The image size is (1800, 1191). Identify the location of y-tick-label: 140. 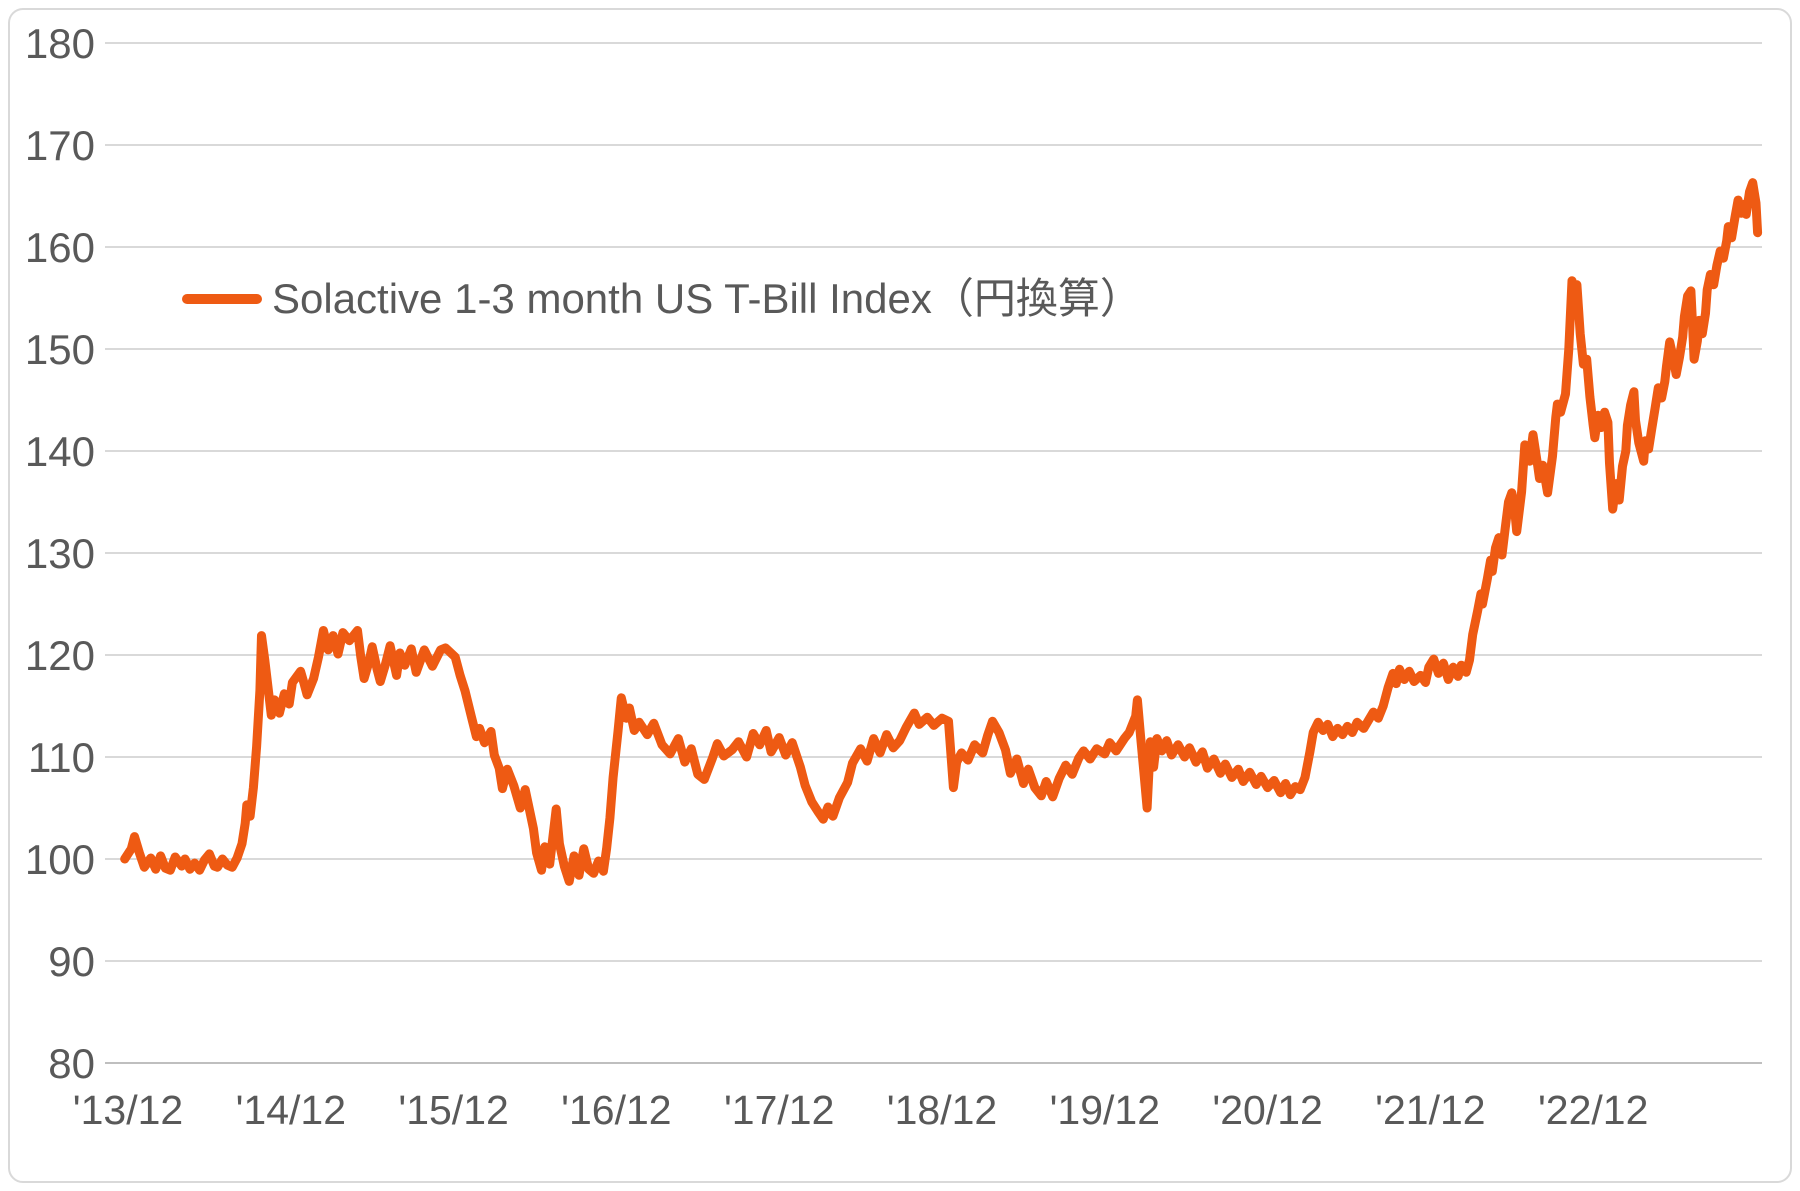
(60, 451).